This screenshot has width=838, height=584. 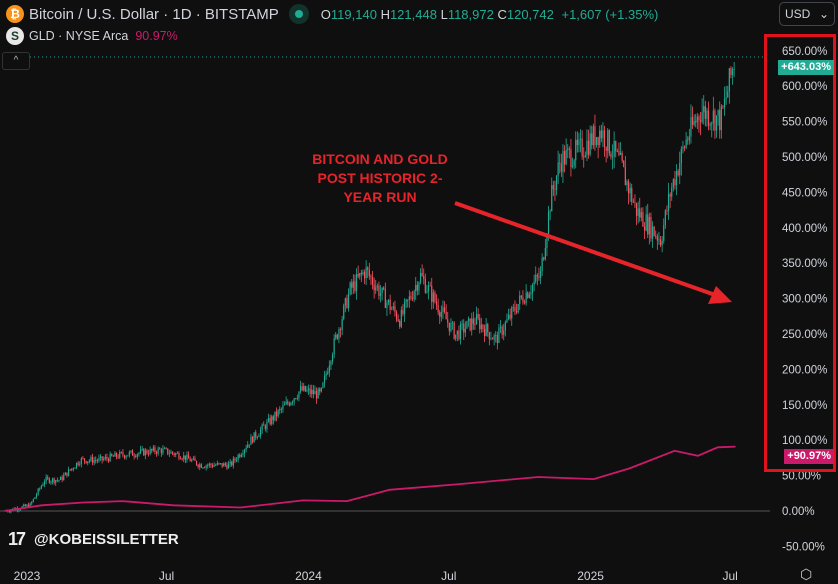 What do you see at coordinates (800, 253) in the screenshot?
I see `highlight-box` at bounding box center [800, 253].